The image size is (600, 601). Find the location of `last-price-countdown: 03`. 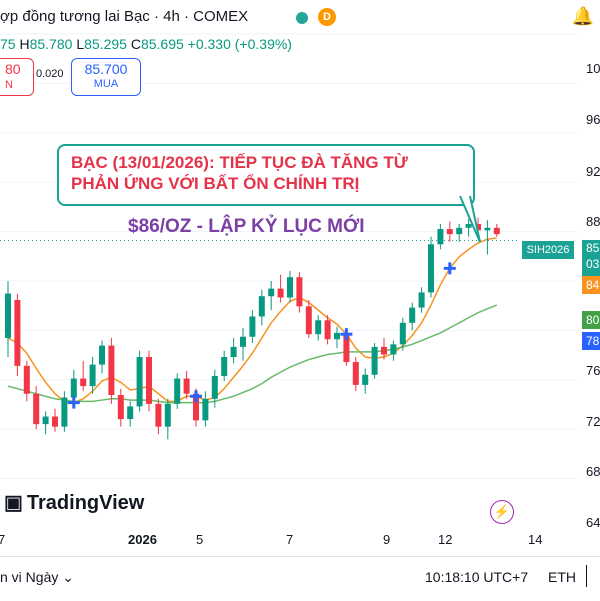

last-price-countdown: 03 is located at coordinates (593, 264).